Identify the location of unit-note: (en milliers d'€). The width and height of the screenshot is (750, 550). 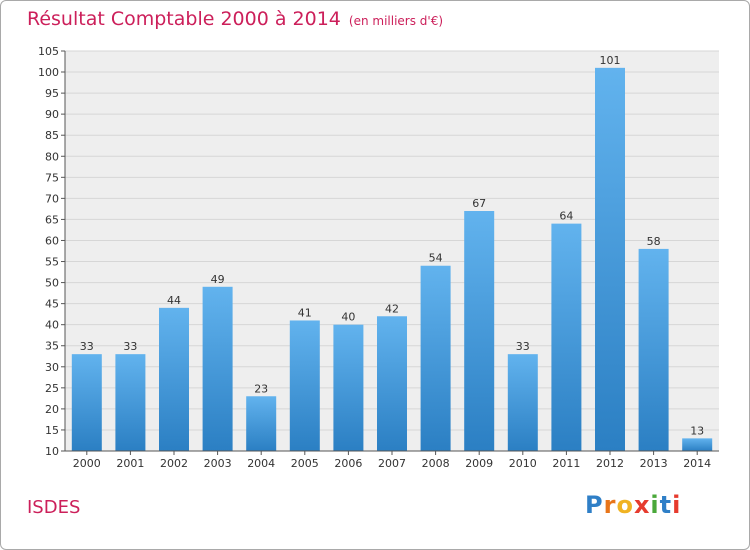
(396, 21).